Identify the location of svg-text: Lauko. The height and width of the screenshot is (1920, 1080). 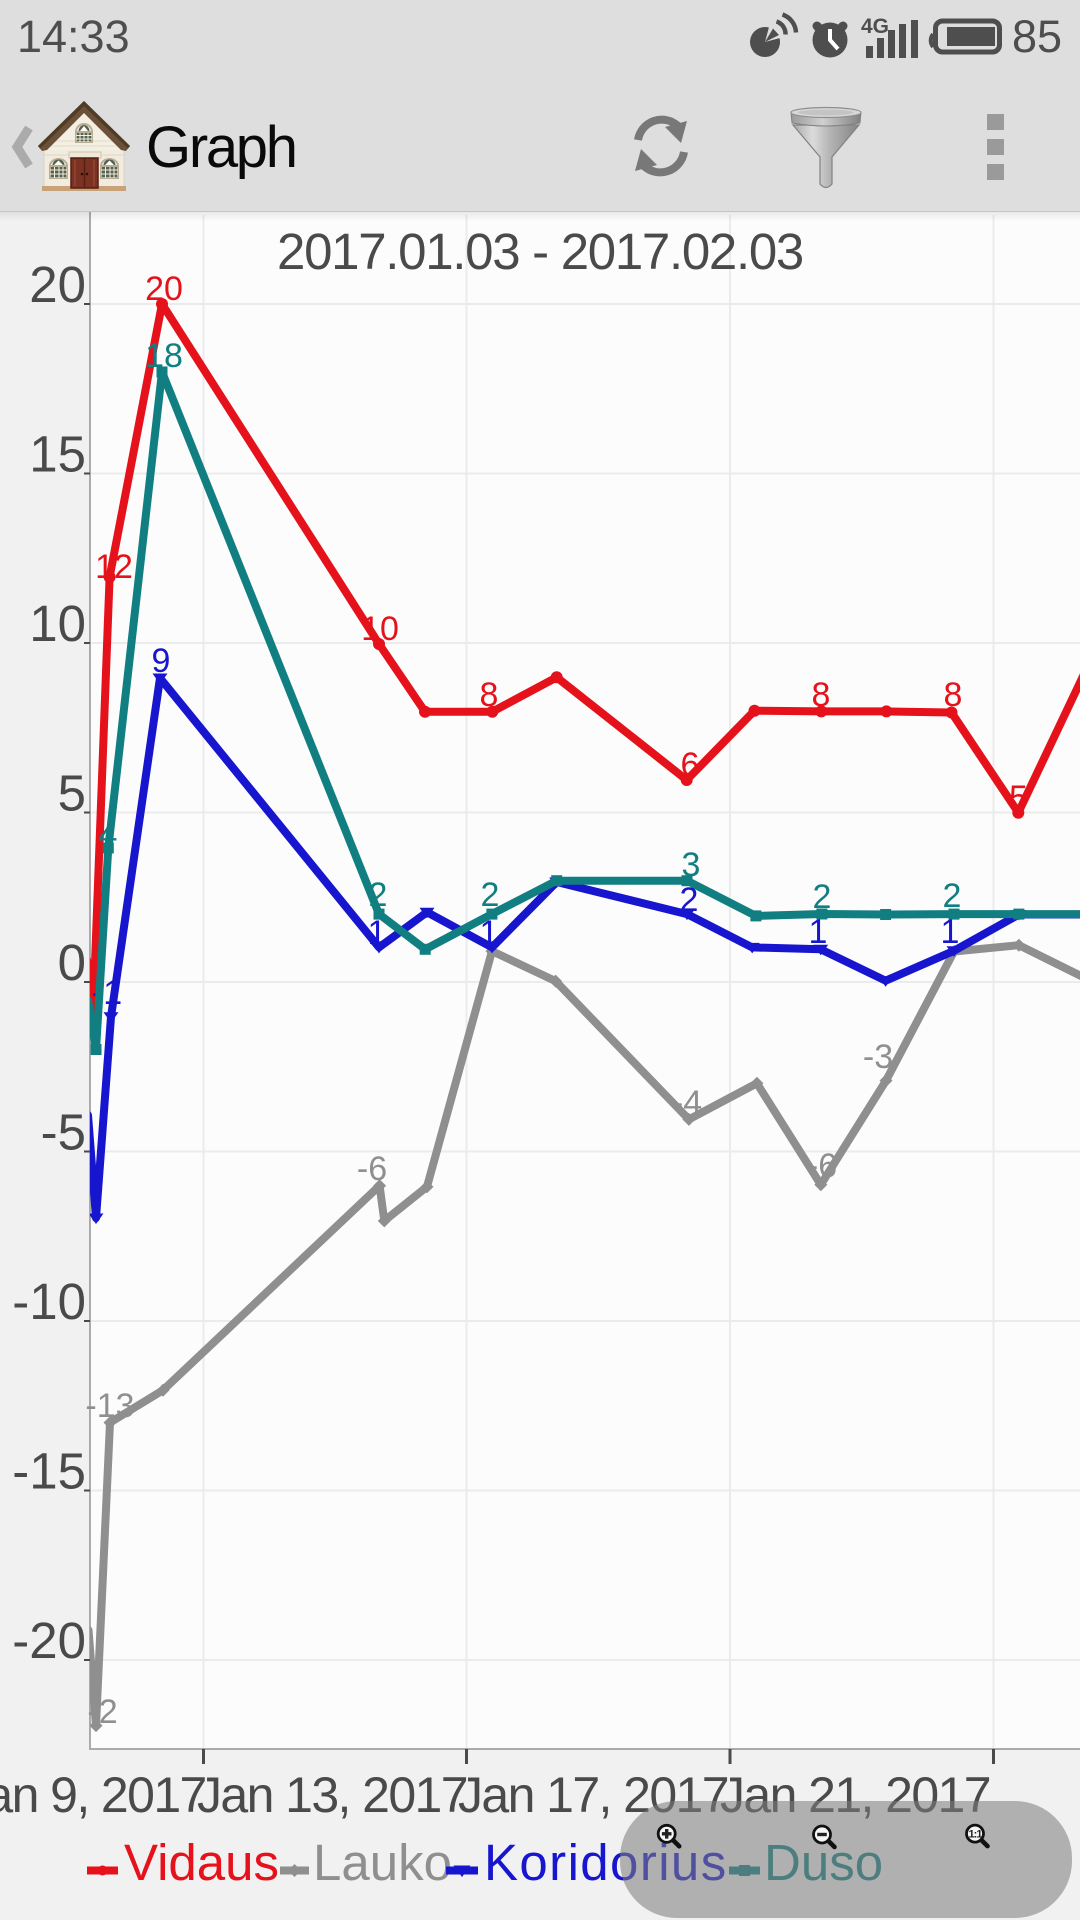
(382, 1862).